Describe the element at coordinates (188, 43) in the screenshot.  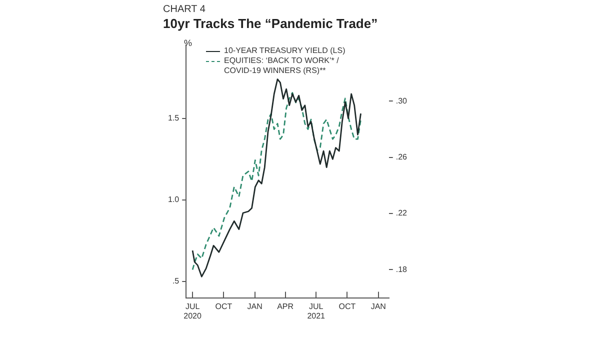
I see `y-axis-title: %` at that location.